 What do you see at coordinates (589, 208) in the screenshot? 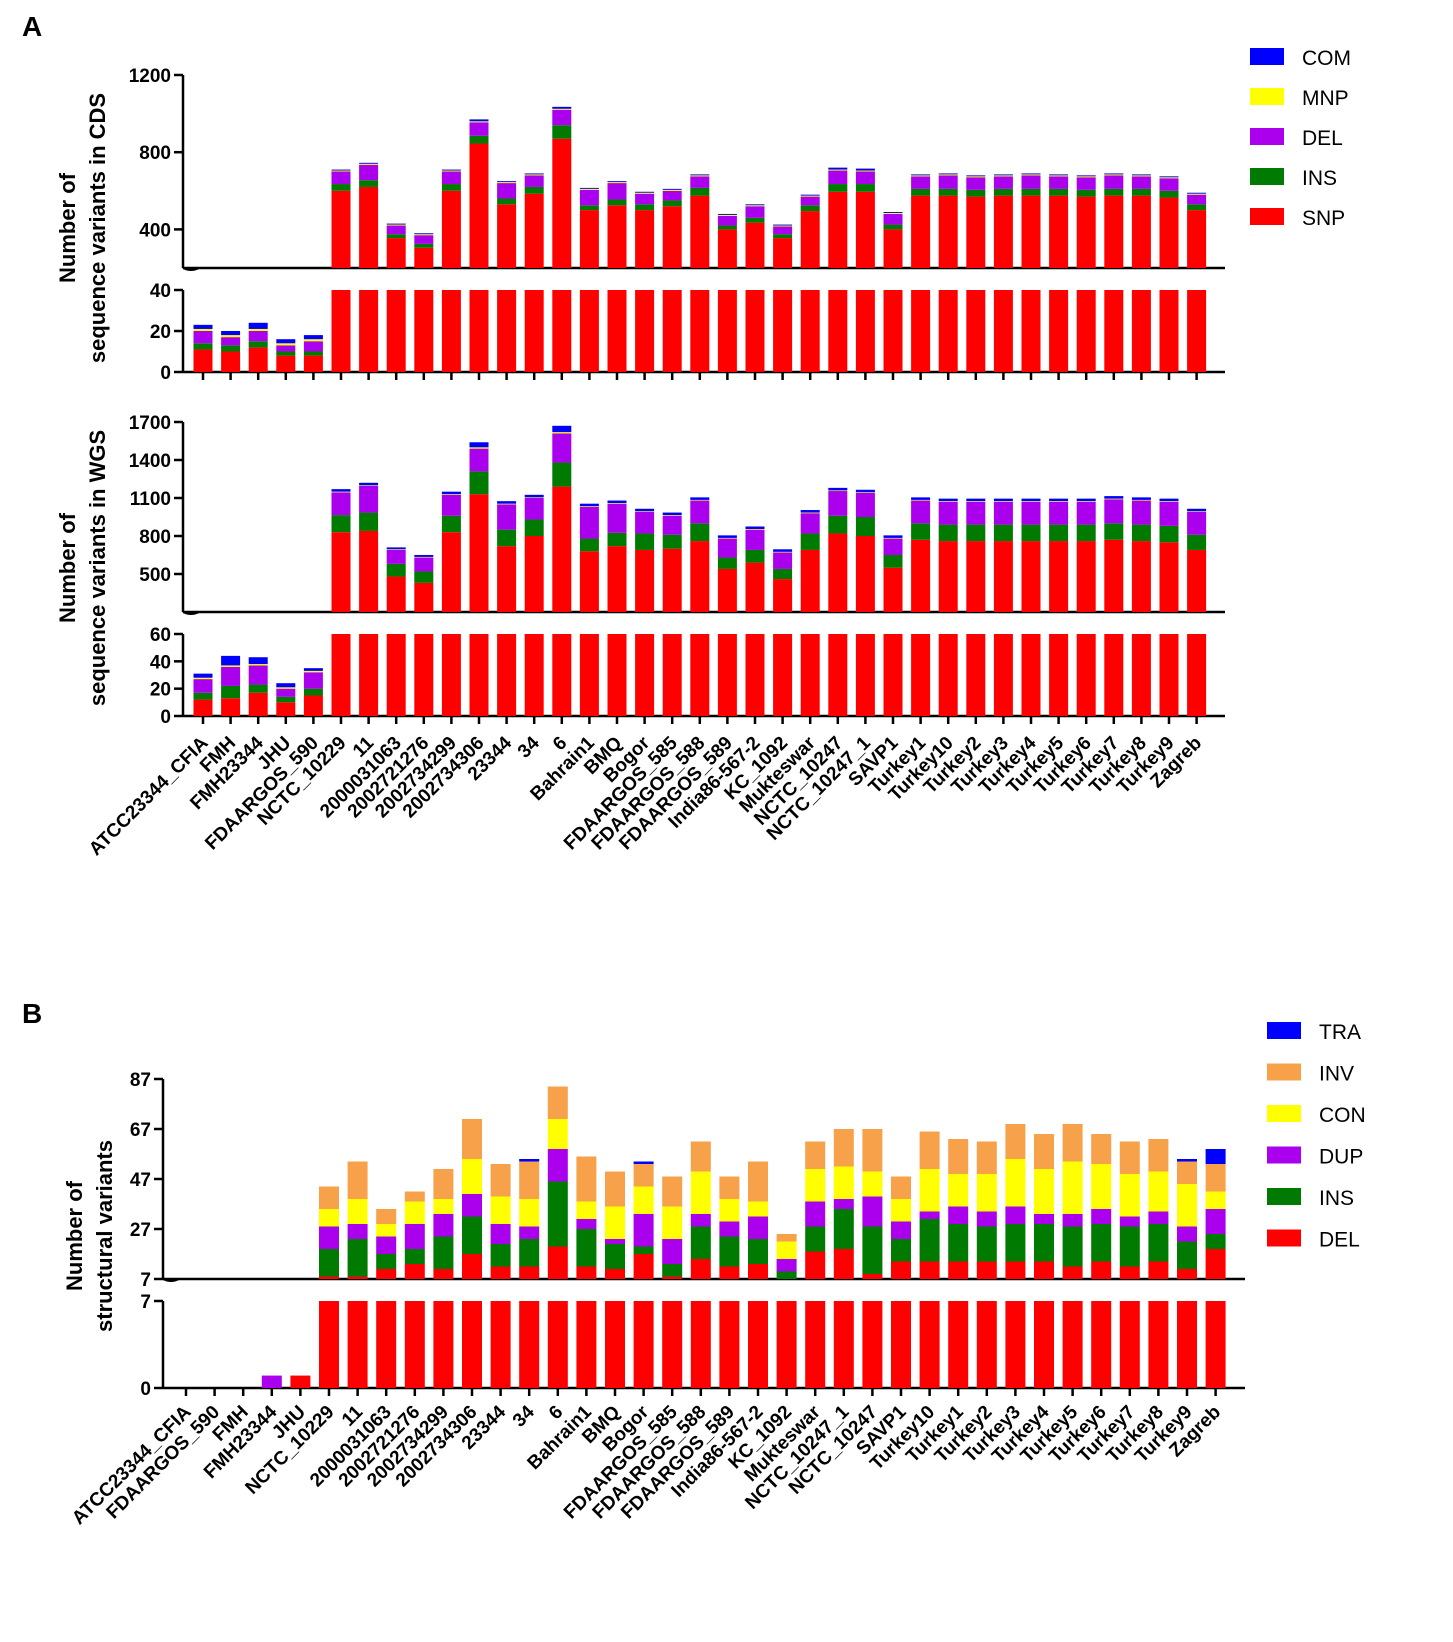
I see `bar-ins-bahrain1-upper` at bounding box center [589, 208].